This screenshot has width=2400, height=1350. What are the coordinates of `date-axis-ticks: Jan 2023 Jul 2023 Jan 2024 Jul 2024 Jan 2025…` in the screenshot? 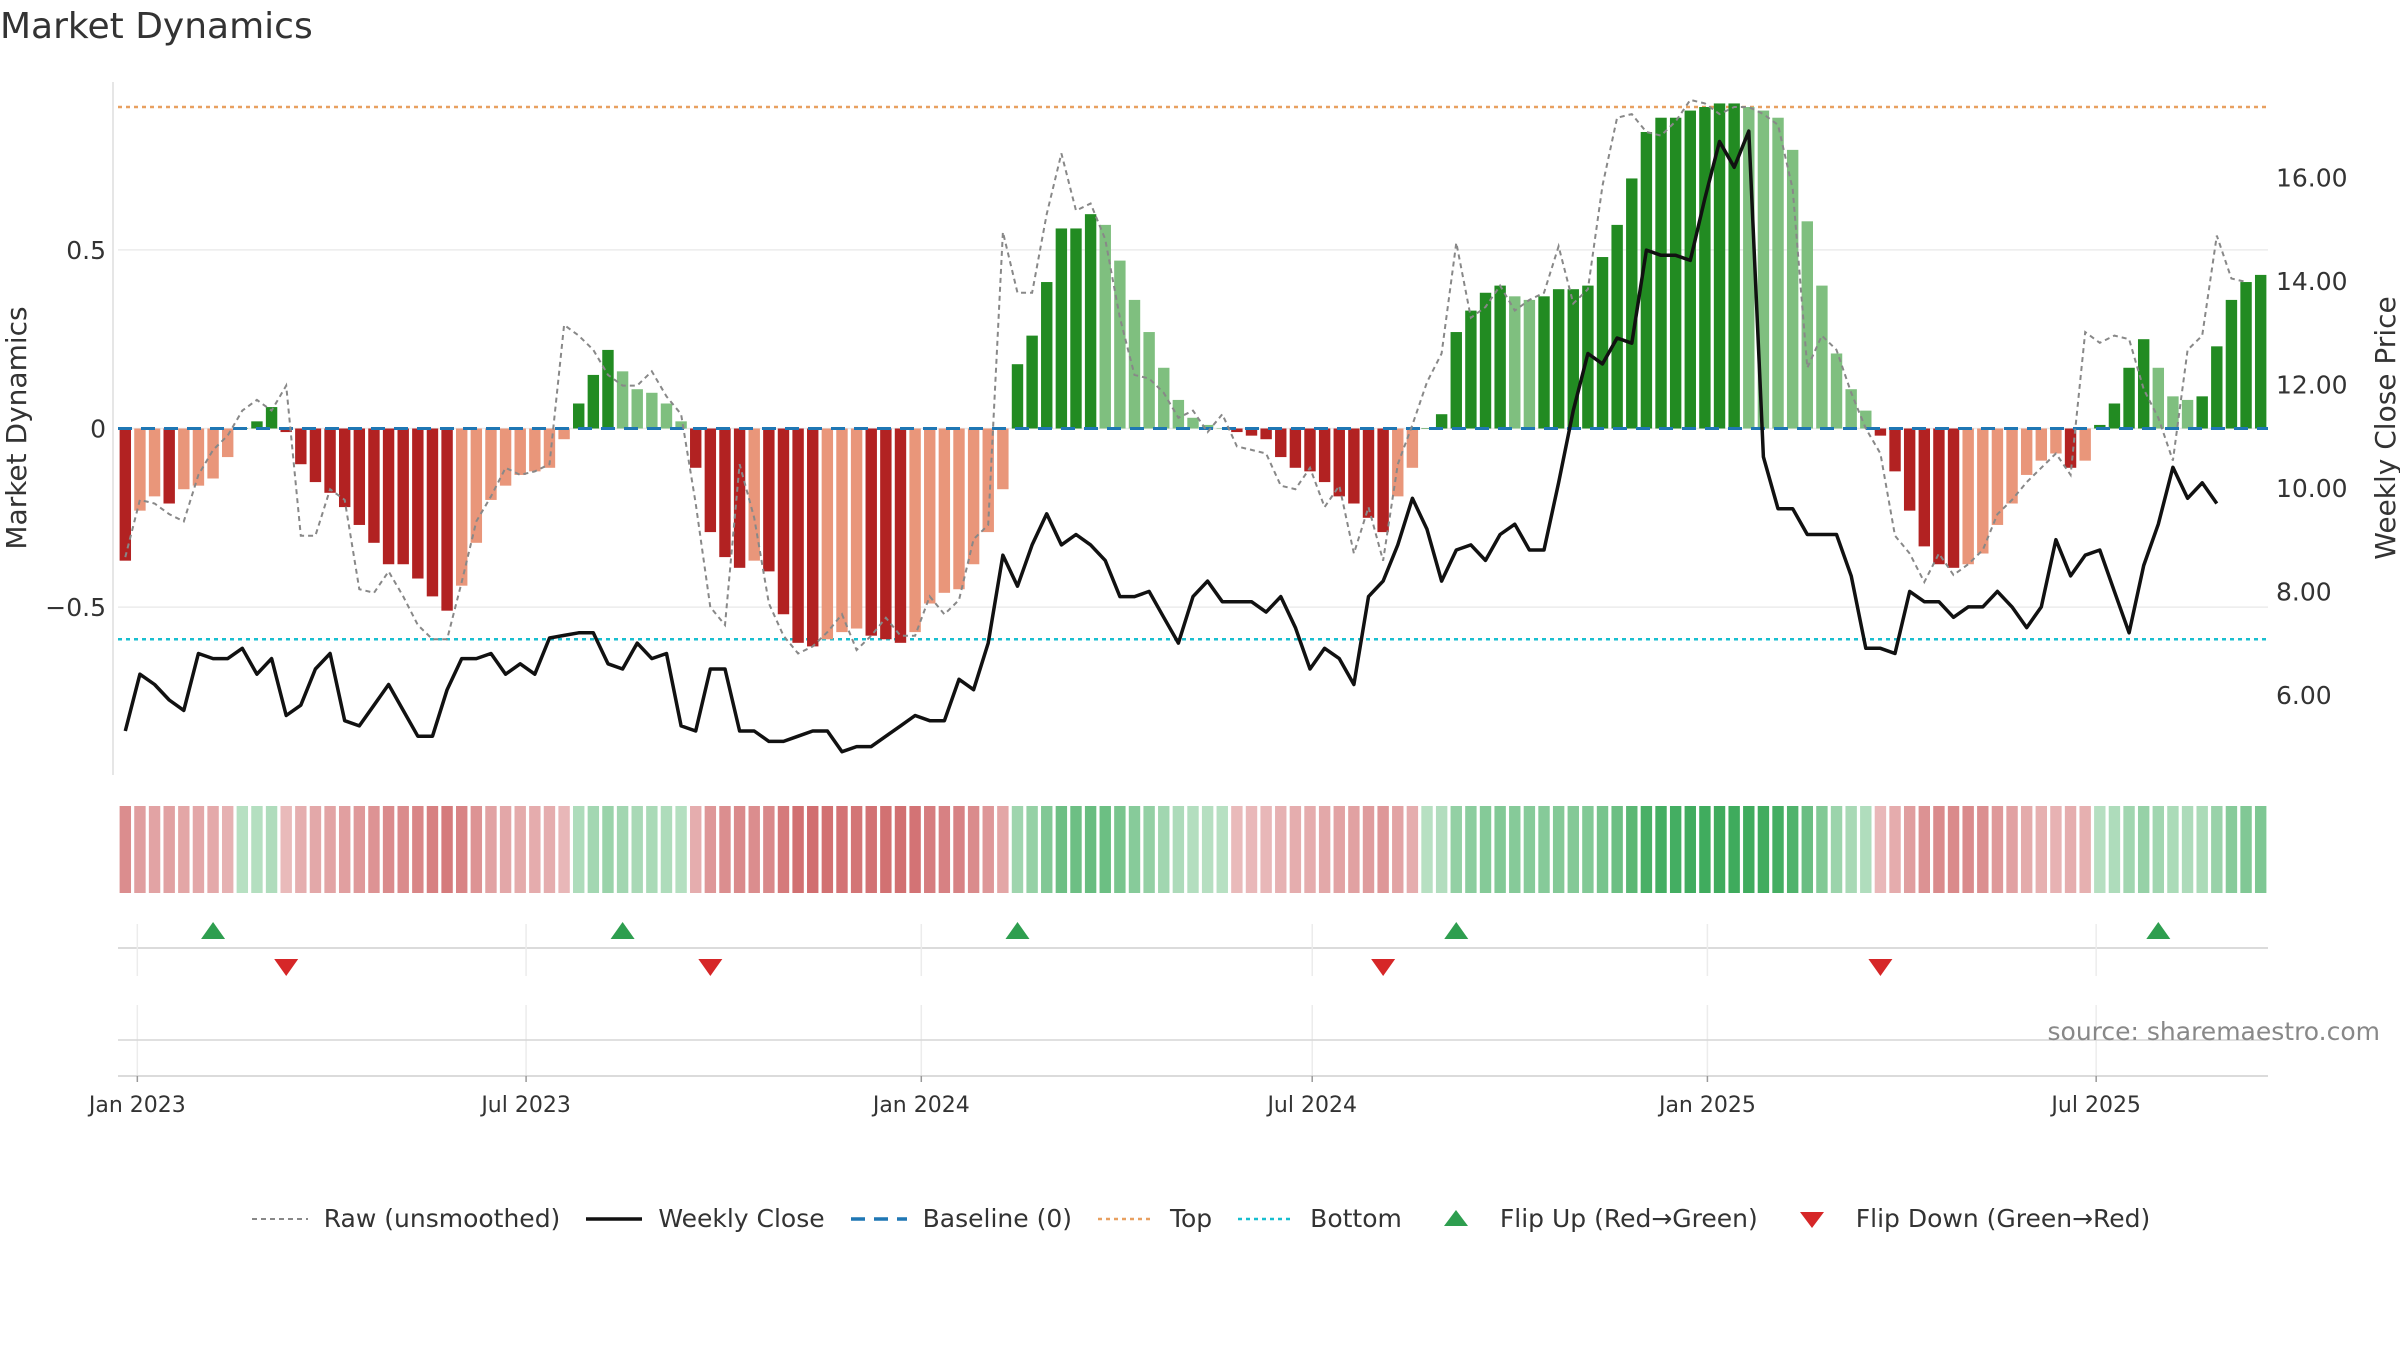 It's located at (1114, 1097).